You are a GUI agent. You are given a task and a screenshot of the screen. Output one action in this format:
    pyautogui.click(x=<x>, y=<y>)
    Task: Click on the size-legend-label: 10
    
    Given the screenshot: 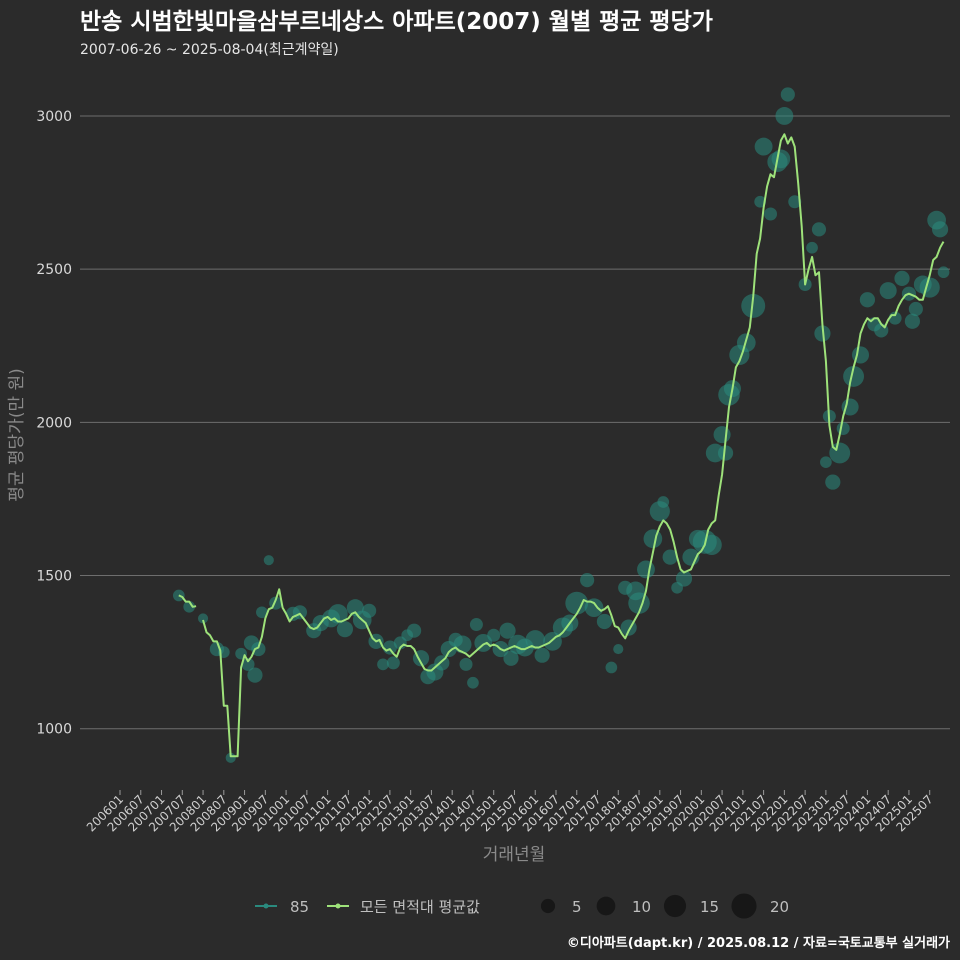 What is the action you would take?
    pyautogui.click(x=641, y=907)
    